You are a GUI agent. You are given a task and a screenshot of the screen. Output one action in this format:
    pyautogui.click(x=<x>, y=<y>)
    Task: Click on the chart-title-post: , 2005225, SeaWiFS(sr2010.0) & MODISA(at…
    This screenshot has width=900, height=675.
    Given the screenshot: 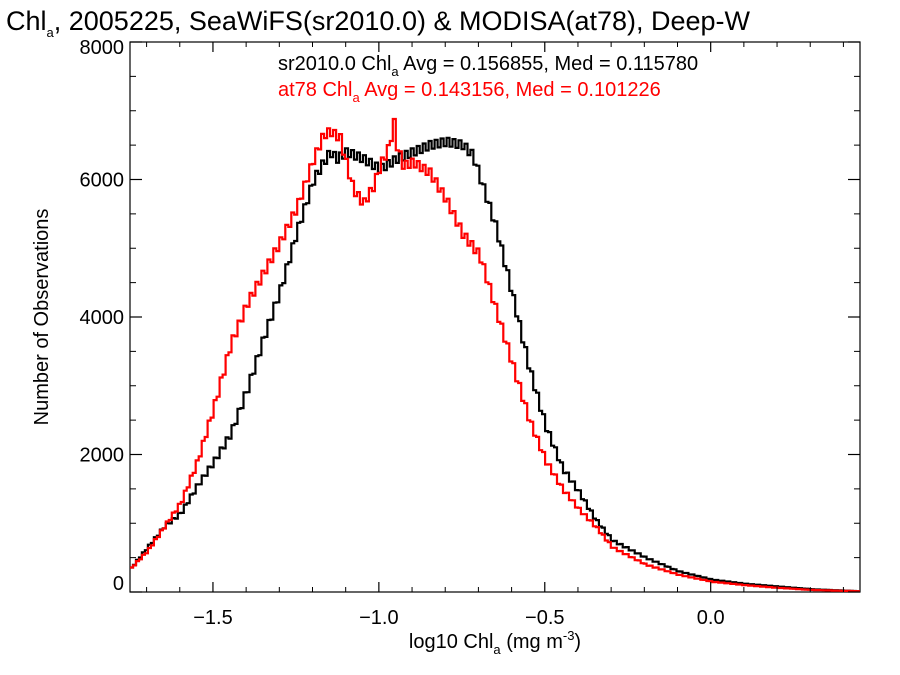 What is the action you would take?
    pyautogui.click(x=402, y=21)
    